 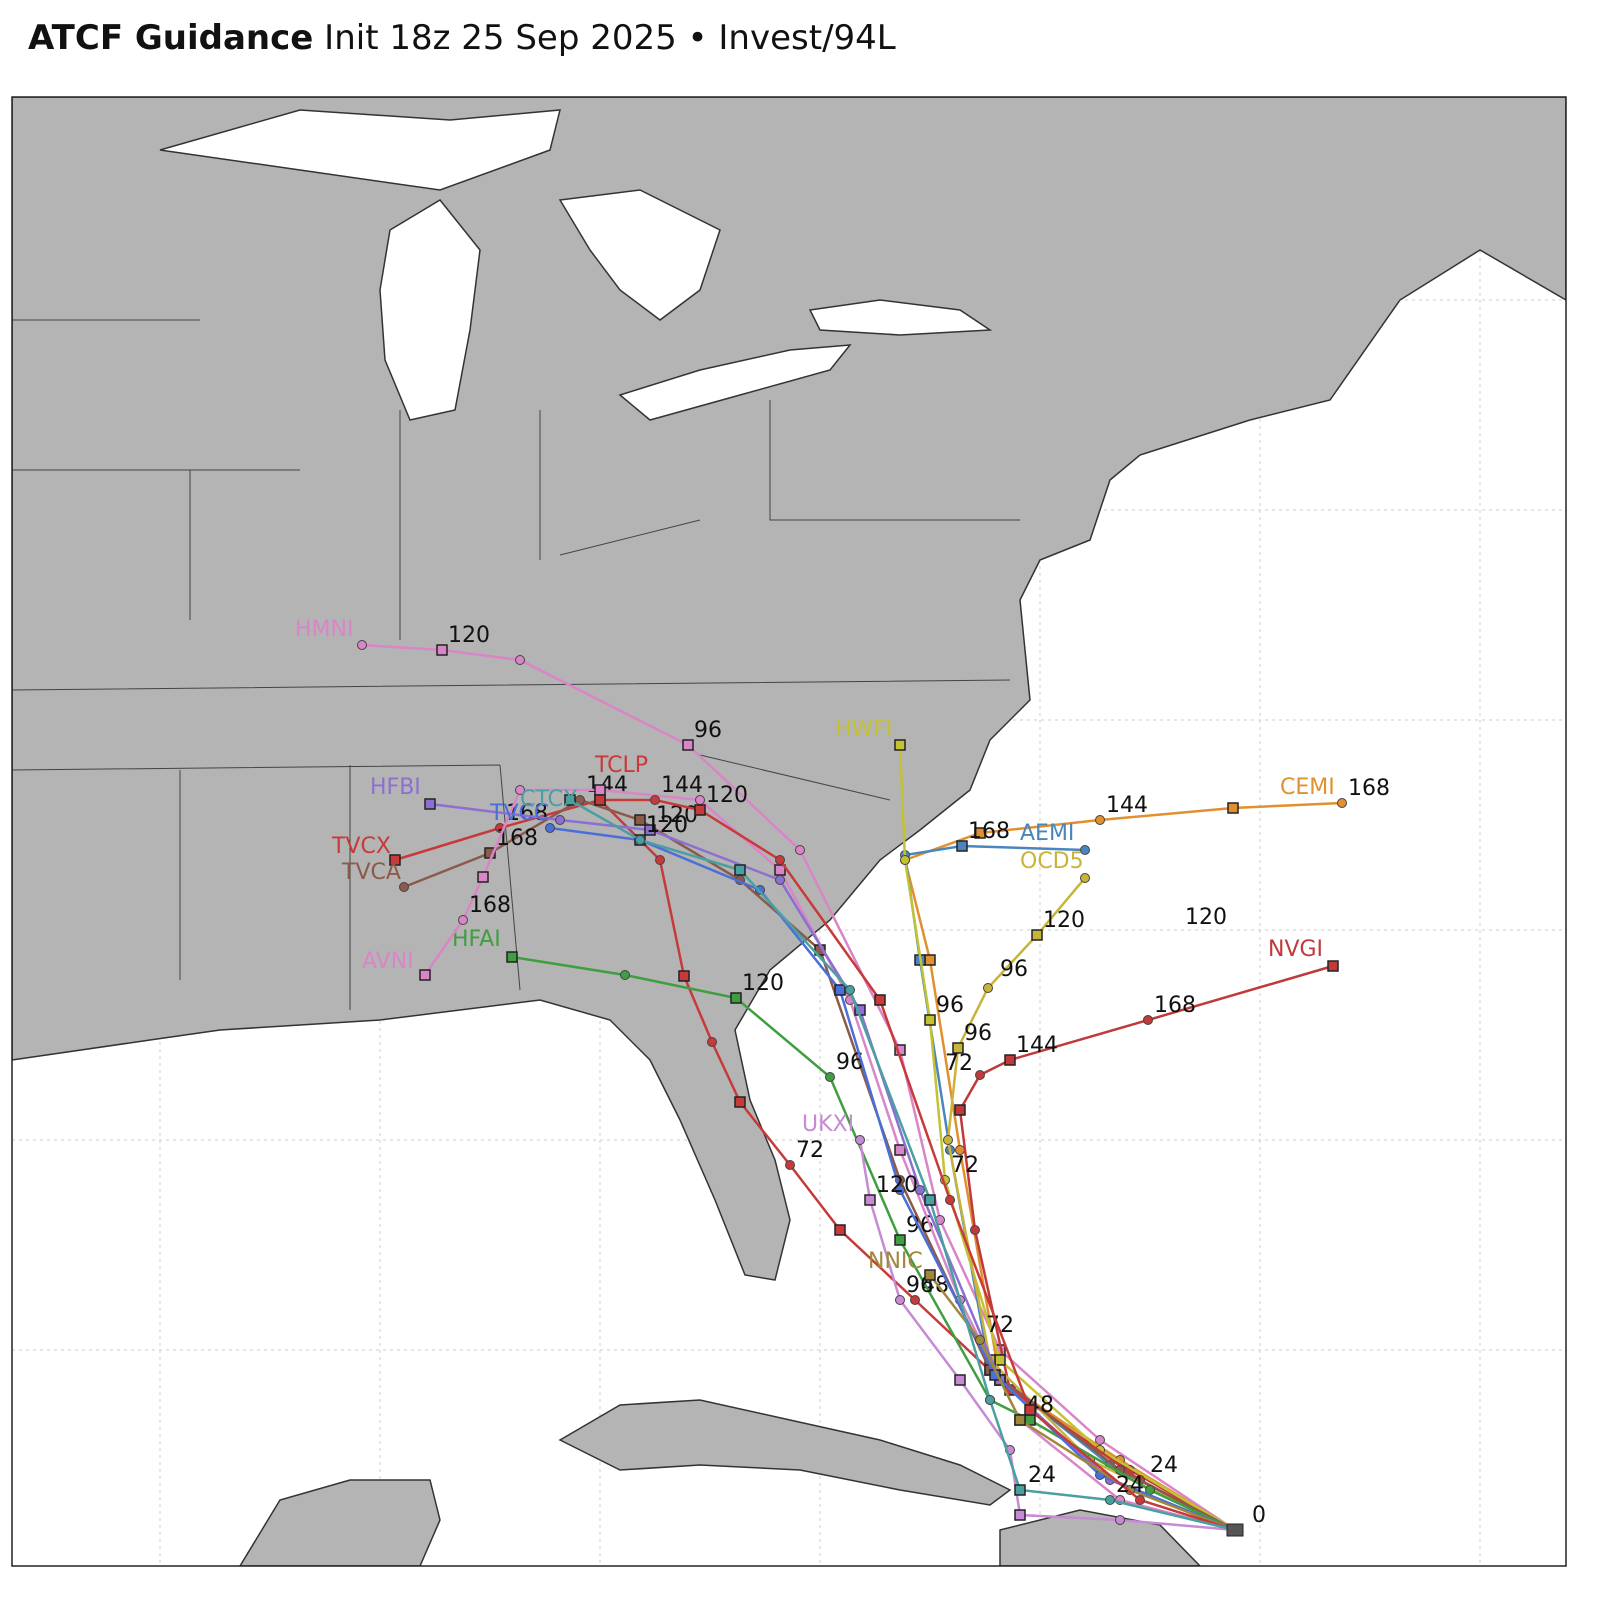 I want to click on model-name: TCLP, so click(x=621, y=765).